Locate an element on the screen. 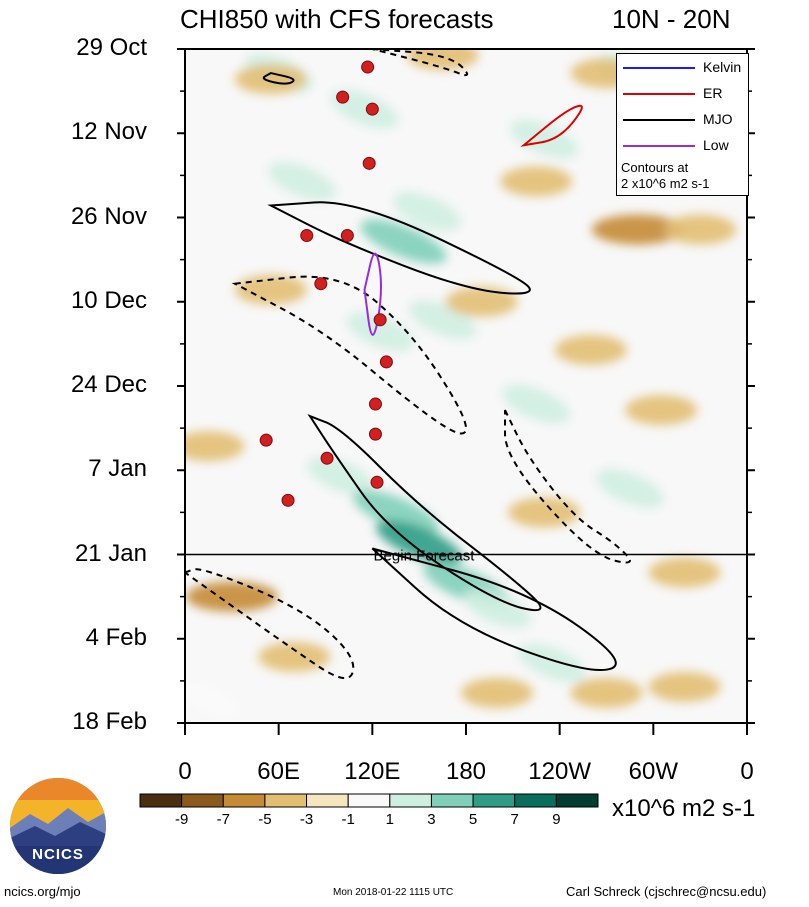 Image resolution: width=809 pixels, height=907 pixels. ncics-logo: NCICS is located at coordinates (58, 826).